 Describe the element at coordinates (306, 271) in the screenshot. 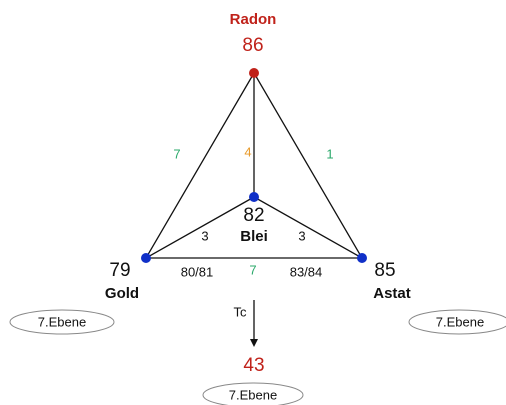

I see `edge-label: 83/84` at that location.